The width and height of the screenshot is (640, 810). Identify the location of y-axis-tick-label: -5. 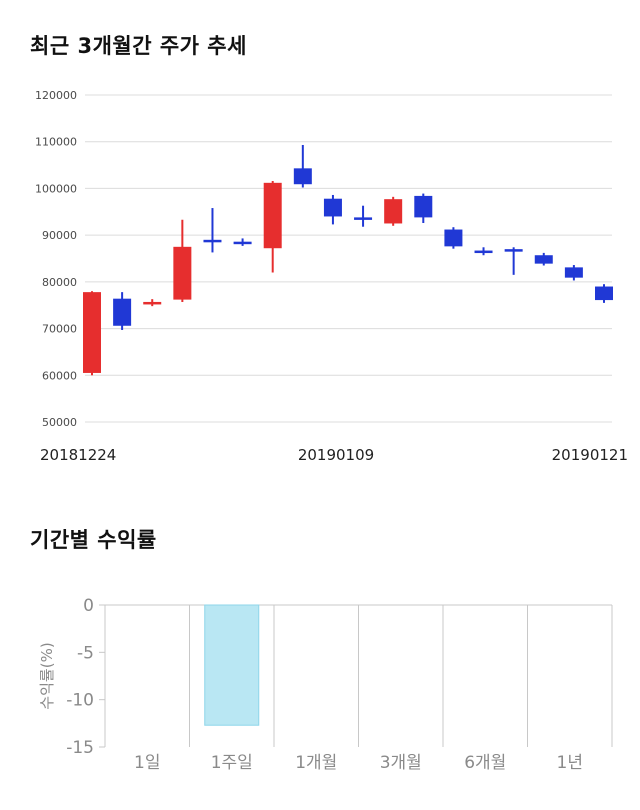
(85, 653).